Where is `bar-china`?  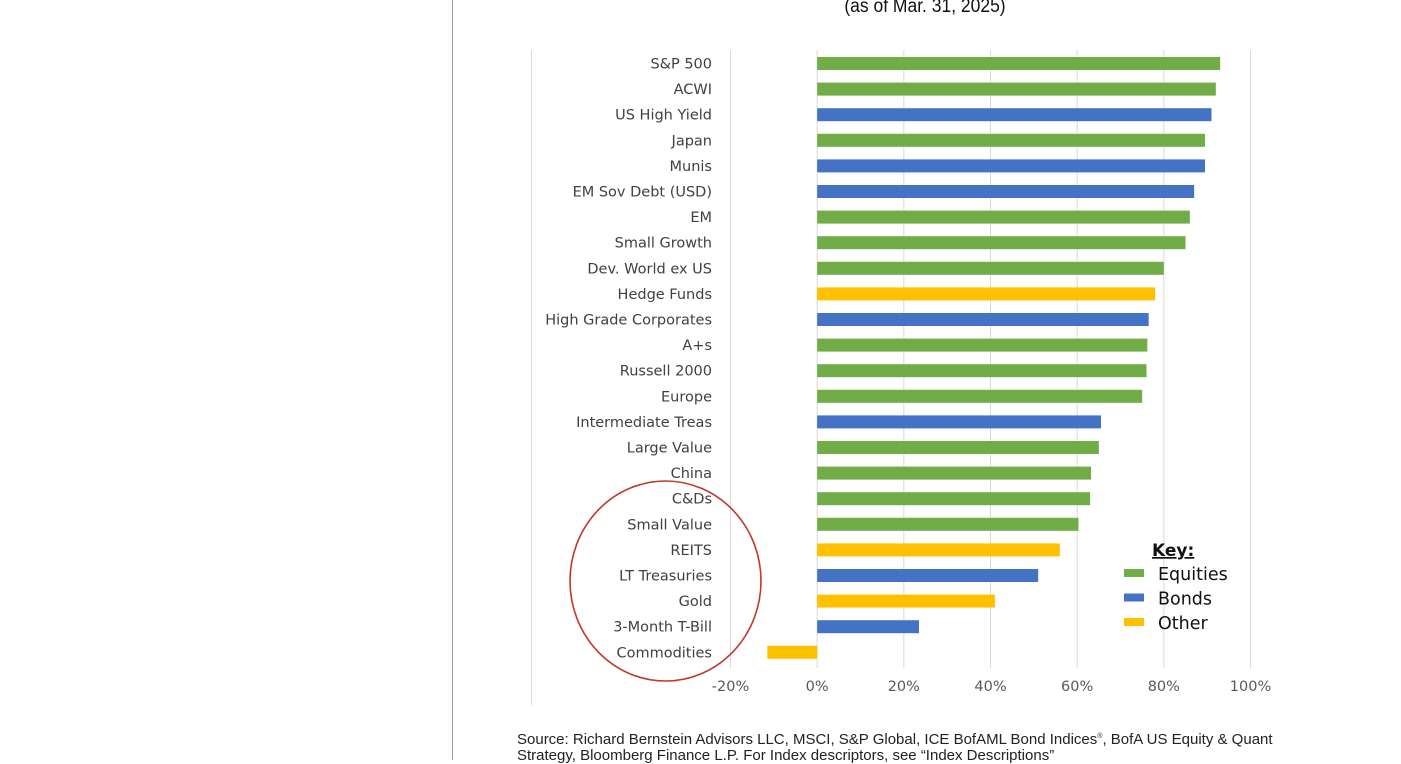
bar-china is located at coordinates (954, 473).